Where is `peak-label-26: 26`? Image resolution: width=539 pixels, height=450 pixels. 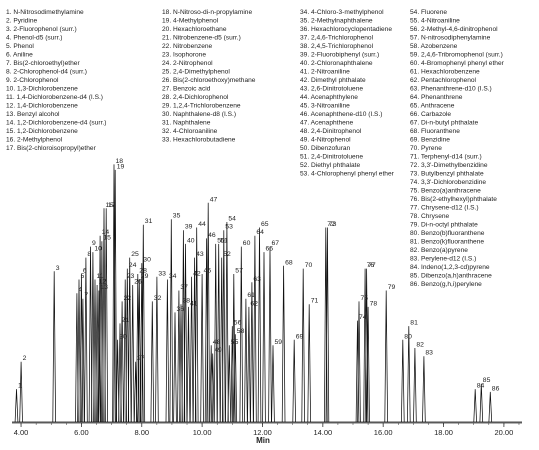 peak-label-26: 26 is located at coordinates (138, 282).